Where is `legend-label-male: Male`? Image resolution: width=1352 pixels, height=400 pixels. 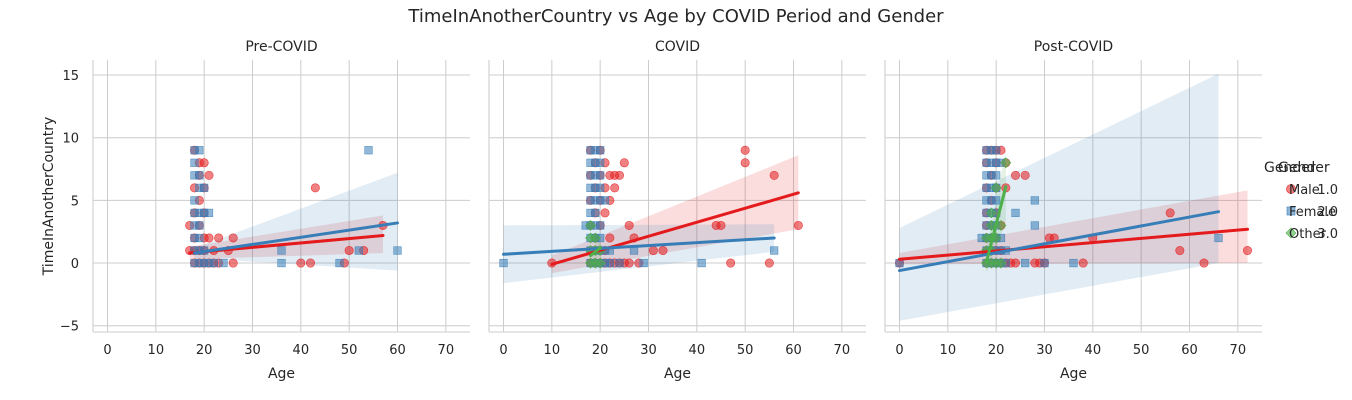
legend-label-male: Male is located at coordinates (1304, 190).